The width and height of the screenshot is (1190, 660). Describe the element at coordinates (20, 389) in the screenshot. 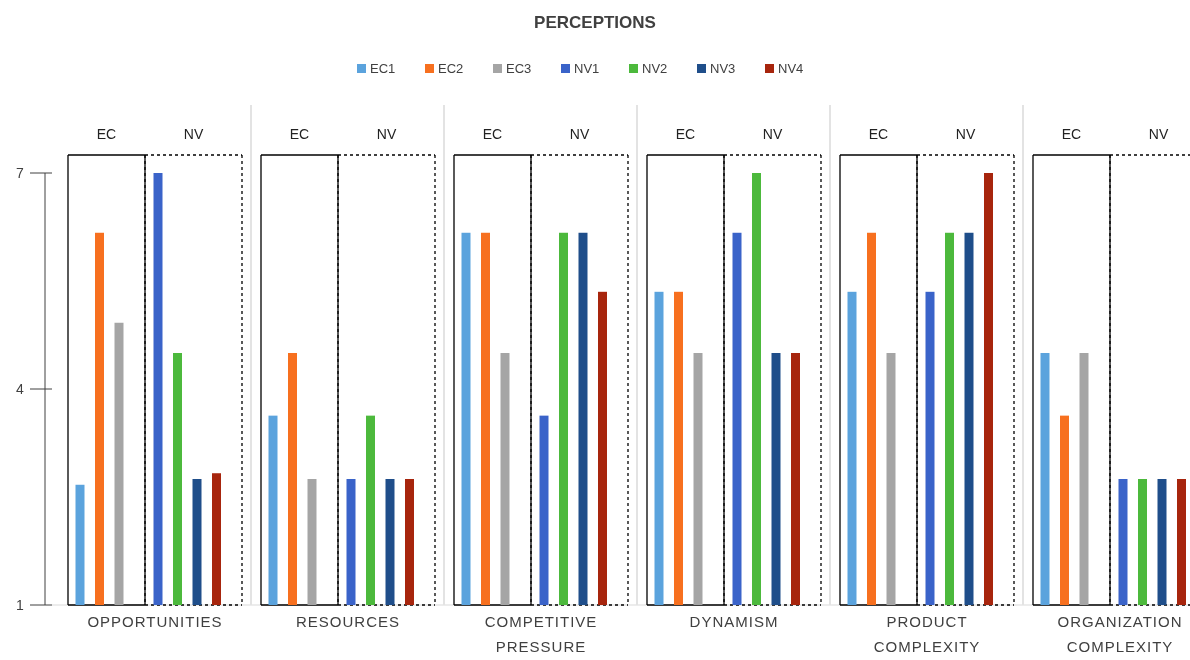

I see `y-tick-label: 4` at that location.